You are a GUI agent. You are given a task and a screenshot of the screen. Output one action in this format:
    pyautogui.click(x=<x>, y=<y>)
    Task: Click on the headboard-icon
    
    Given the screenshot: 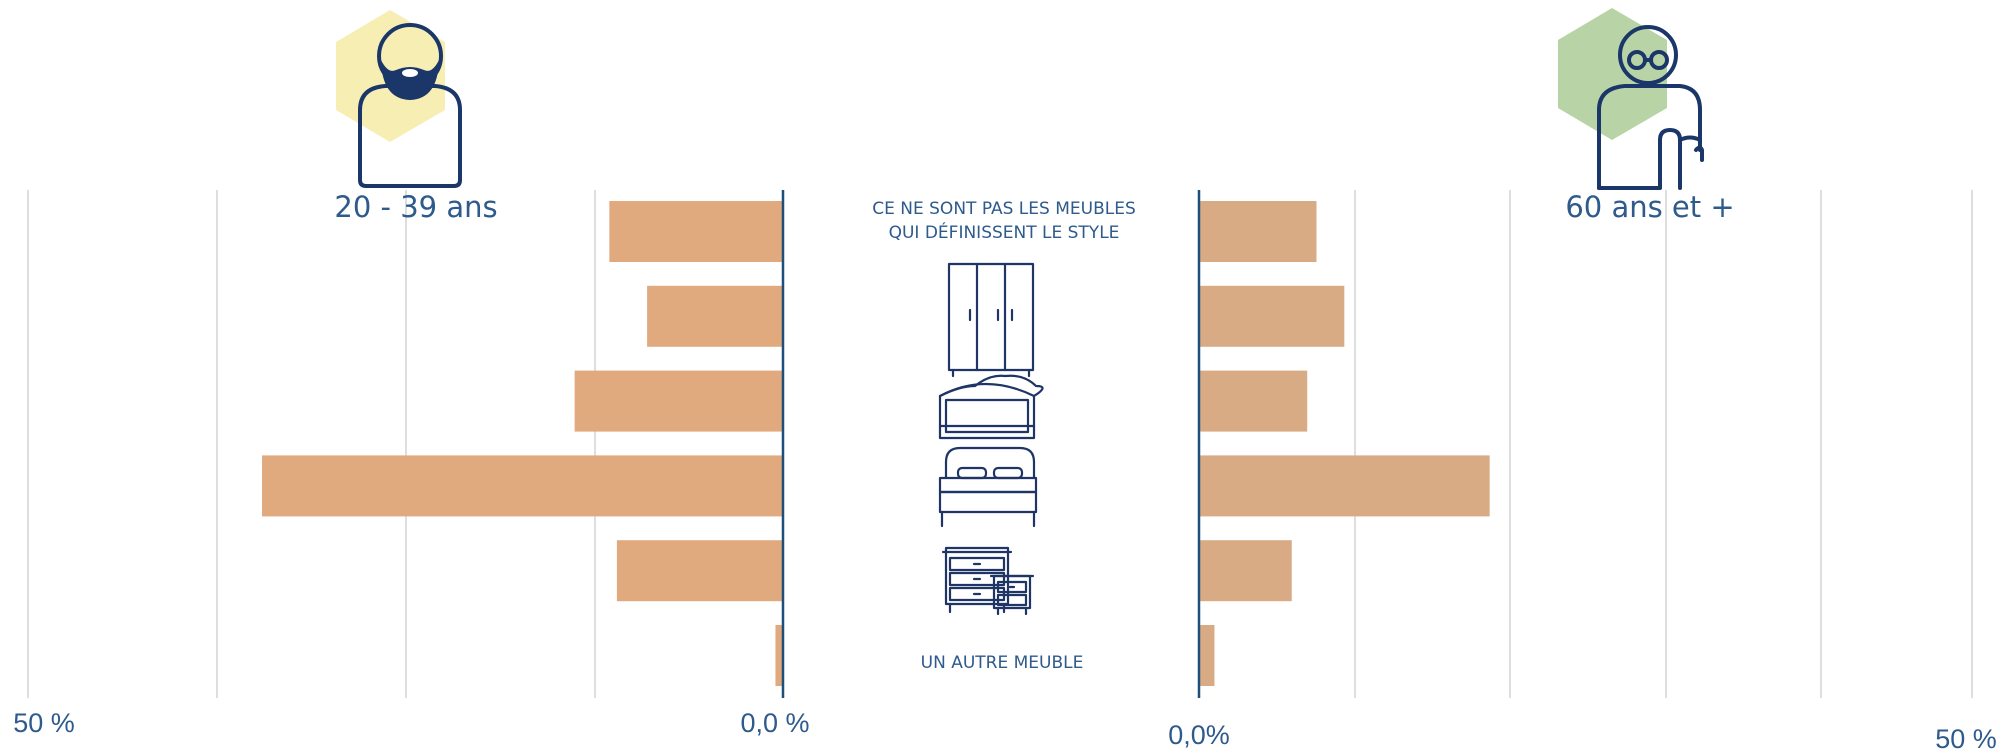 What is the action you would take?
    pyautogui.click(x=991, y=407)
    